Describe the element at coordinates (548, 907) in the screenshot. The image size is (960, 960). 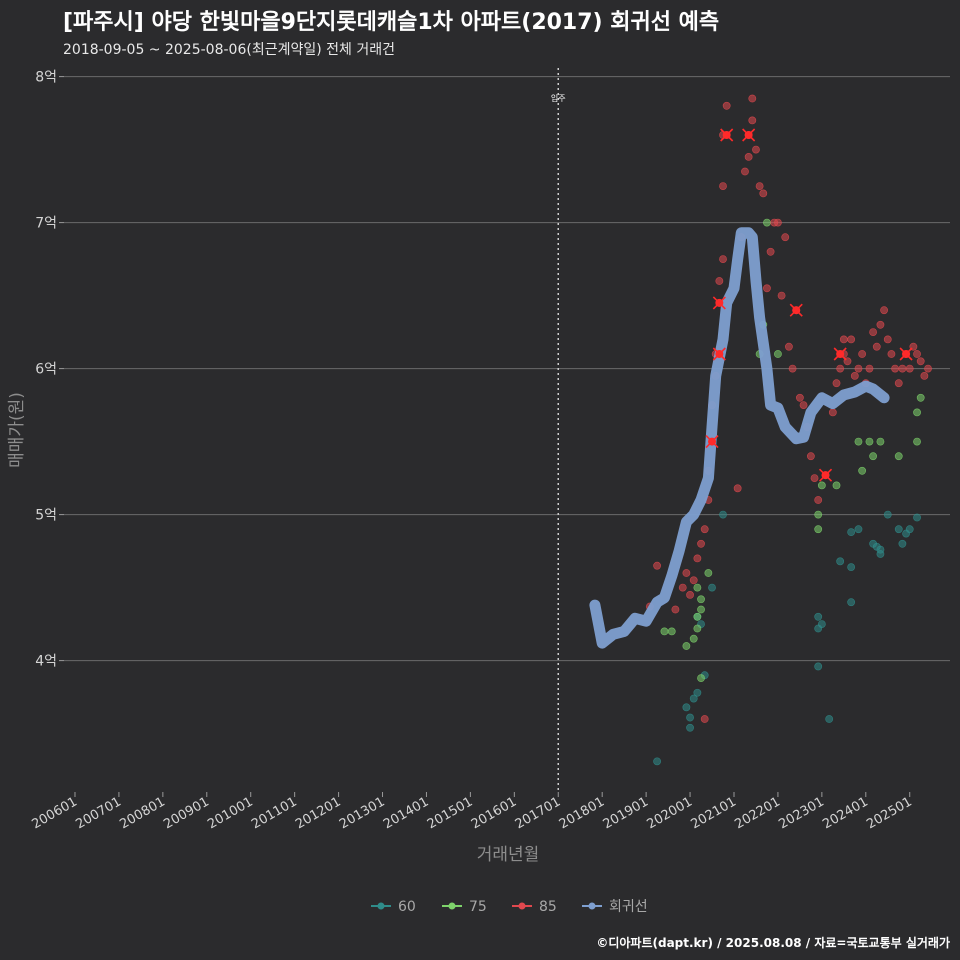
I see `legend-label: 85` at that location.